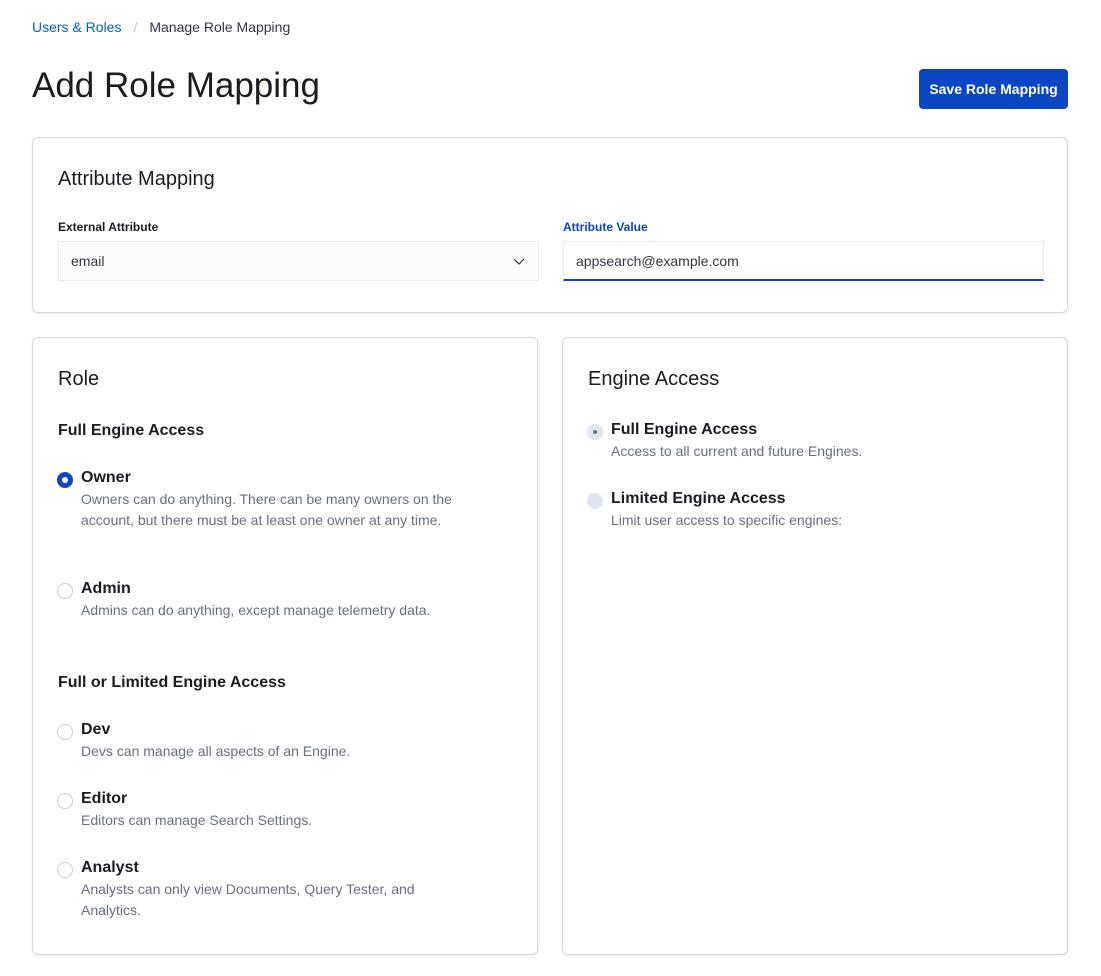  I want to click on option-label: Analyst, so click(110, 867).